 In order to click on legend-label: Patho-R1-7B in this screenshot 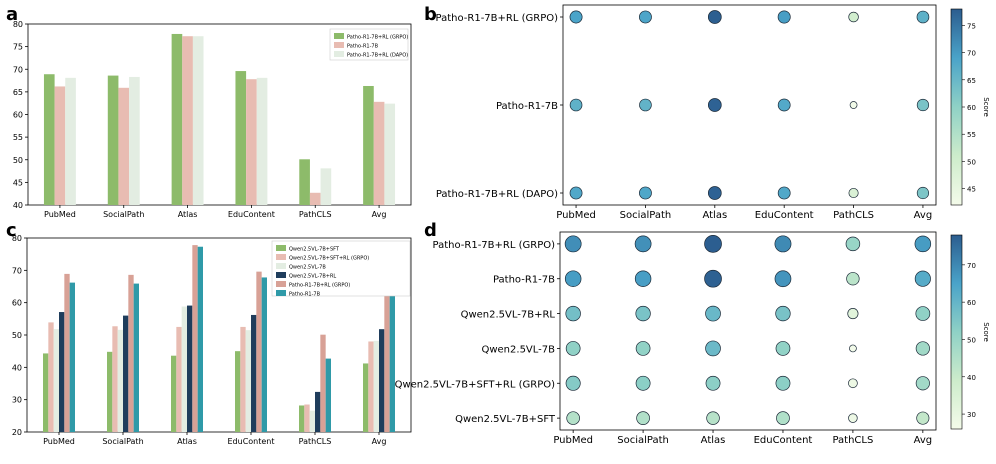, I will do `click(363, 47)`.